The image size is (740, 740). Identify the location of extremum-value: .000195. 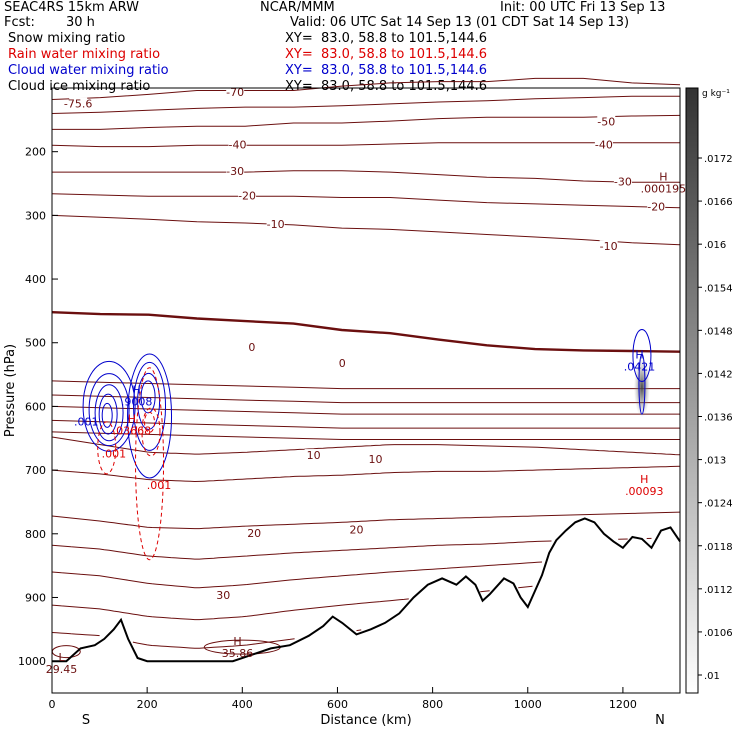
(664, 188).